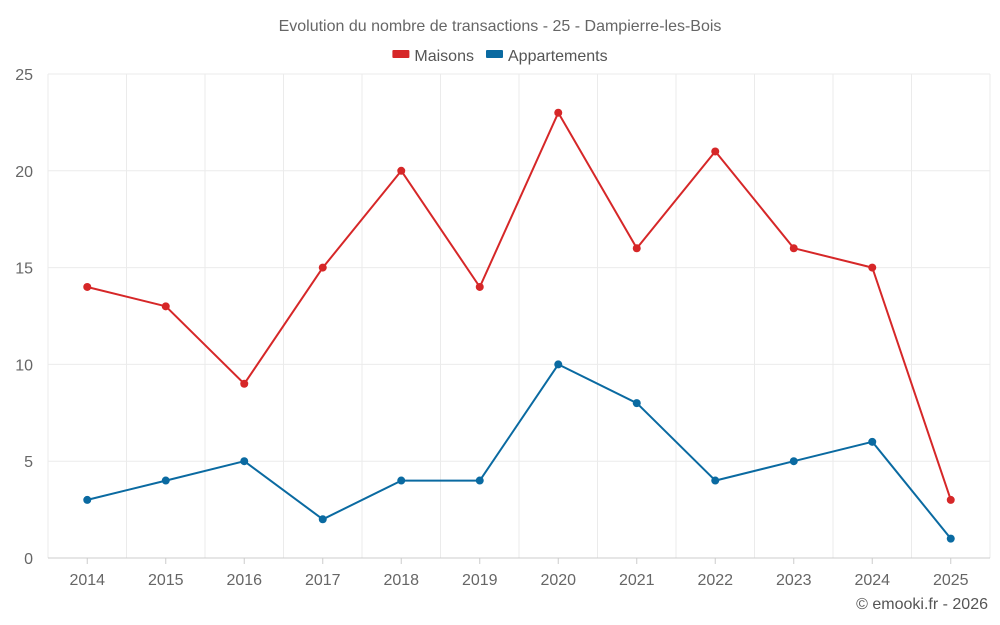 Image resolution: width=1000 pixels, height=625 pixels. What do you see at coordinates (24, 365) in the screenshot?
I see `y-tick-label: 10` at bounding box center [24, 365].